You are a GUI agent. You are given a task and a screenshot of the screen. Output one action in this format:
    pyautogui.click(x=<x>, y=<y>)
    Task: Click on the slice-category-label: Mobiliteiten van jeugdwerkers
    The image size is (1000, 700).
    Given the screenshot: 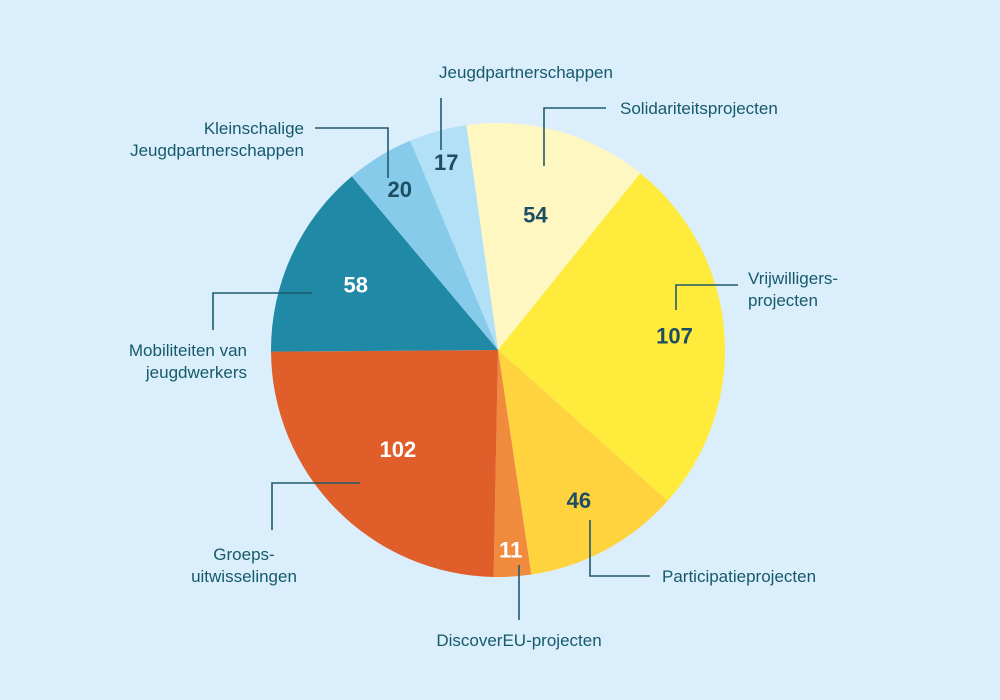 What is the action you would take?
    pyautogui.click(x=188, y=361)
    